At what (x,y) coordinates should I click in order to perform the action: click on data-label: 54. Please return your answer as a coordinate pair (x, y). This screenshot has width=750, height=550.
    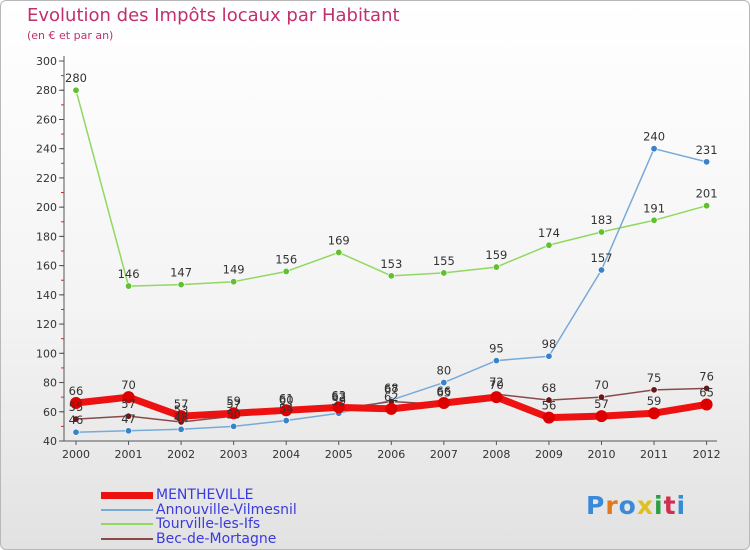
    Looking at the image, I should click on (286, 409).